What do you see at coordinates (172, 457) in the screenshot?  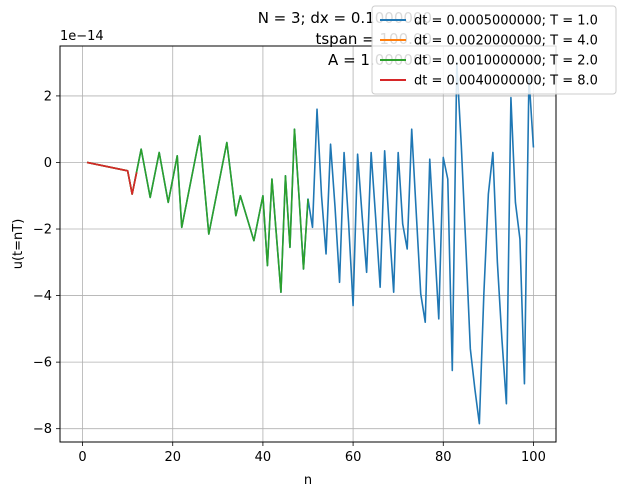 I see `x-tick-label: 20` at bounding box center [172, 457].